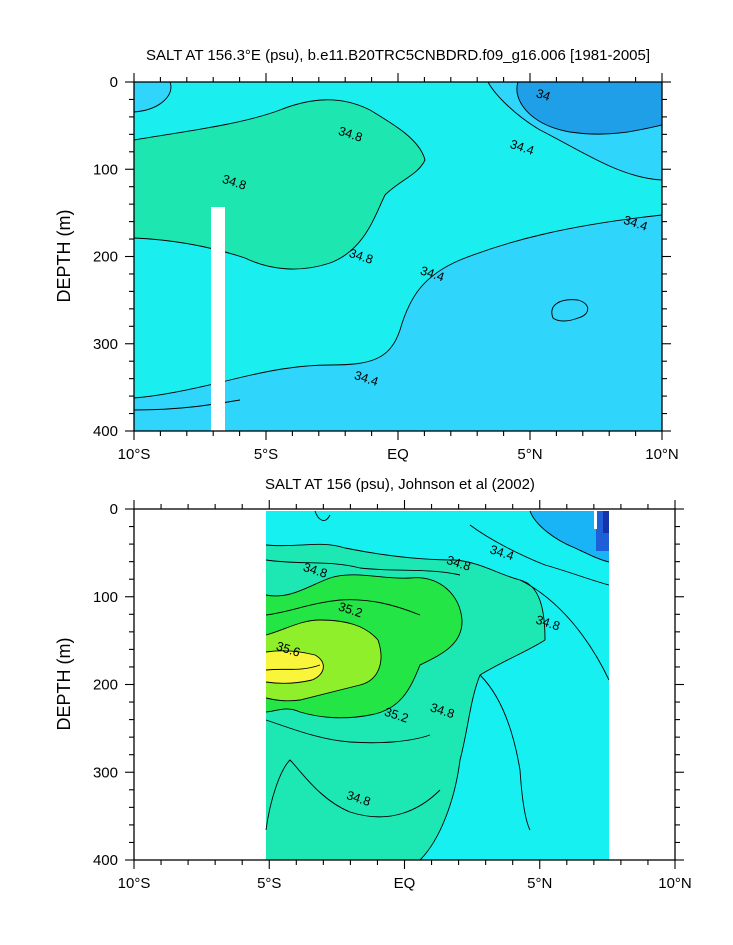  Describe the element at coordinates (64, 684) in the screenshot. I see `bottom-y-axis-label: DEPTH (m)` at that location.